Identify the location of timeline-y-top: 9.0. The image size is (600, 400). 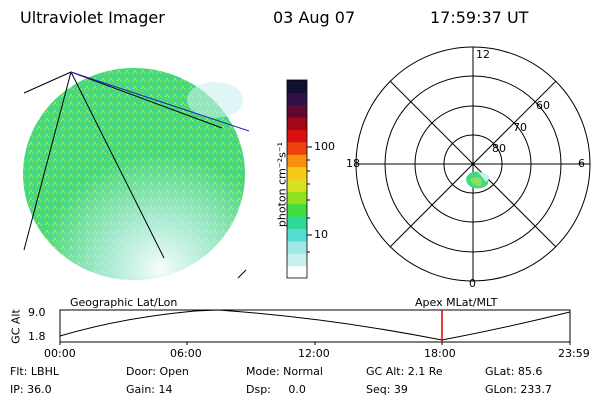
(37, 312).